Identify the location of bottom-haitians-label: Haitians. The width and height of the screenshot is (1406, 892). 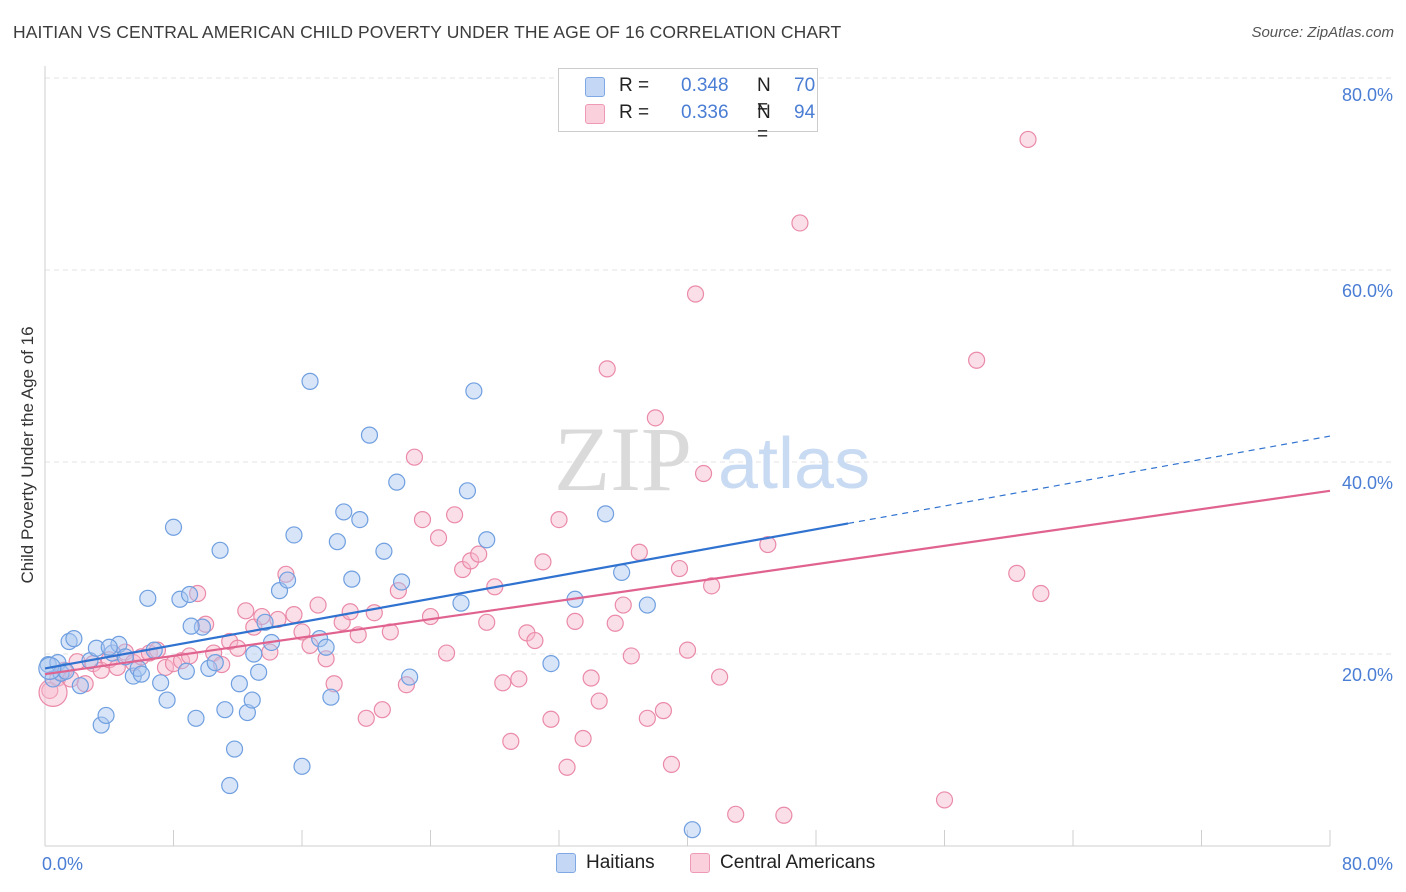
(620, 862).